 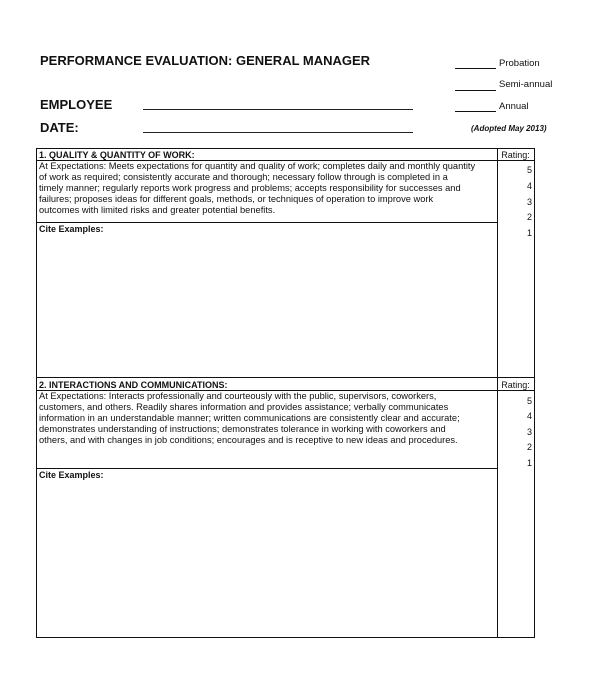 What do you see at coordinates (76, 104) in the screenshot?
I see `employee-label: EMPLOYEE` at bounding box center [76, 104].